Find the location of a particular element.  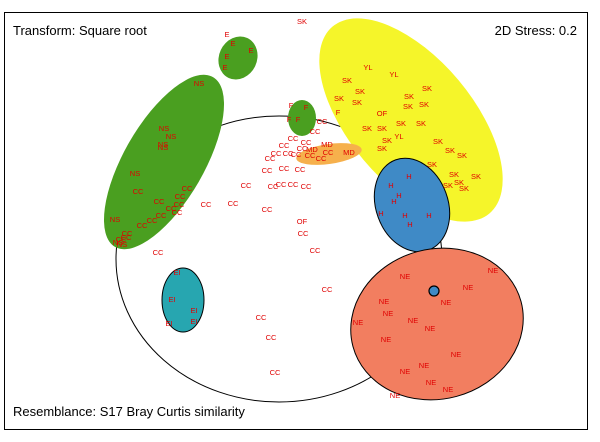

resemblance-label: Resemblance: S17 Bray Curtis similarity is located at coordinates (129, 411).